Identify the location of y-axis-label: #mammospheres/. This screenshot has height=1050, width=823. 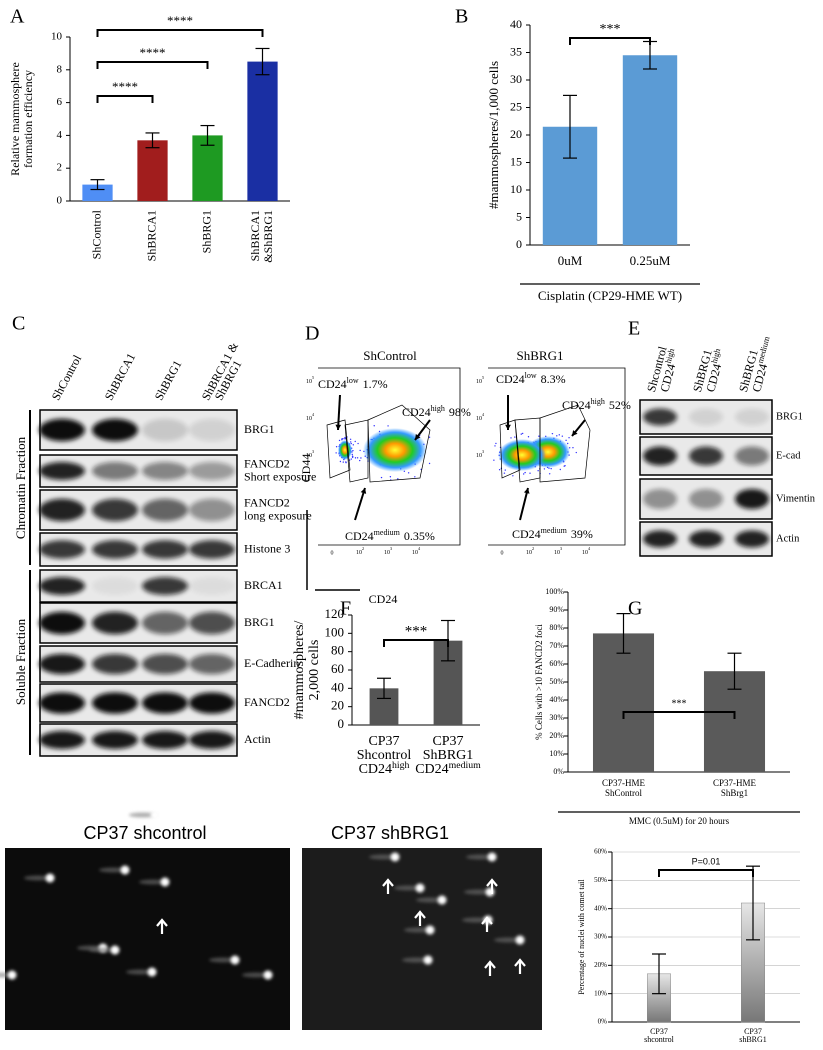
(299, 670).